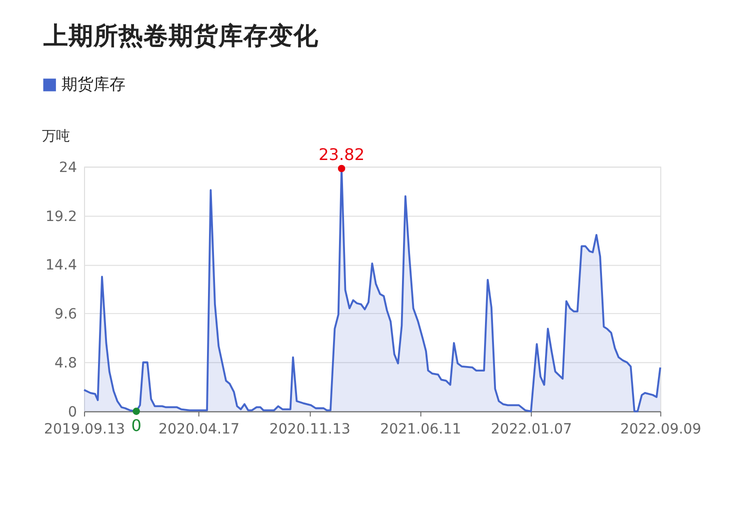  Describe the element at coordinates (85, 430) in the screenshot. I see `x-tick-label: 2019.09.13` at that location.